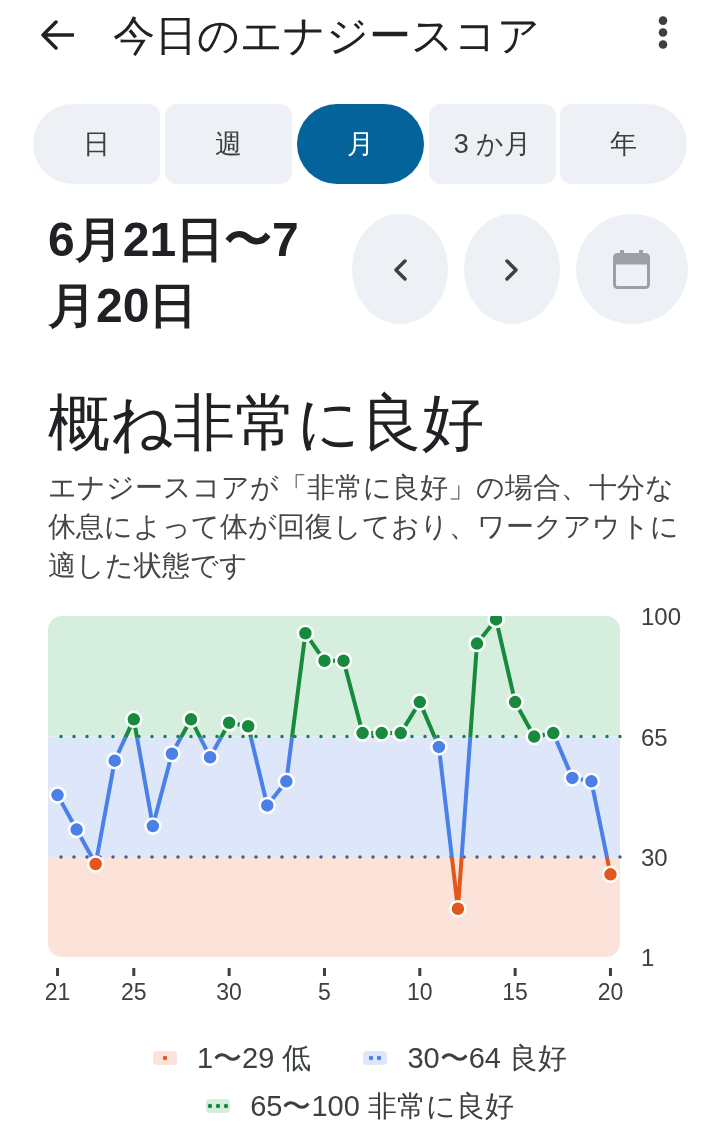 The width and height of the screenshot is (720, 1143). What do you see at coordinates (324, 992) in the screenshot?
I see `x-tick-label: 5` at bounding box center [324, 992].